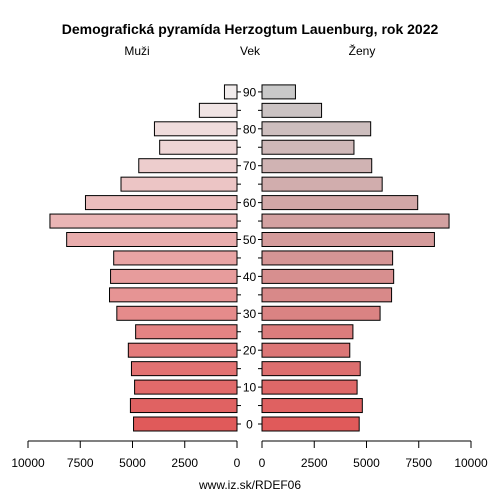  What do you see at coordinates (471, 463) in the screenshot?
I see `x-tick-label-right: 10000` at bounding box center [471, 463].